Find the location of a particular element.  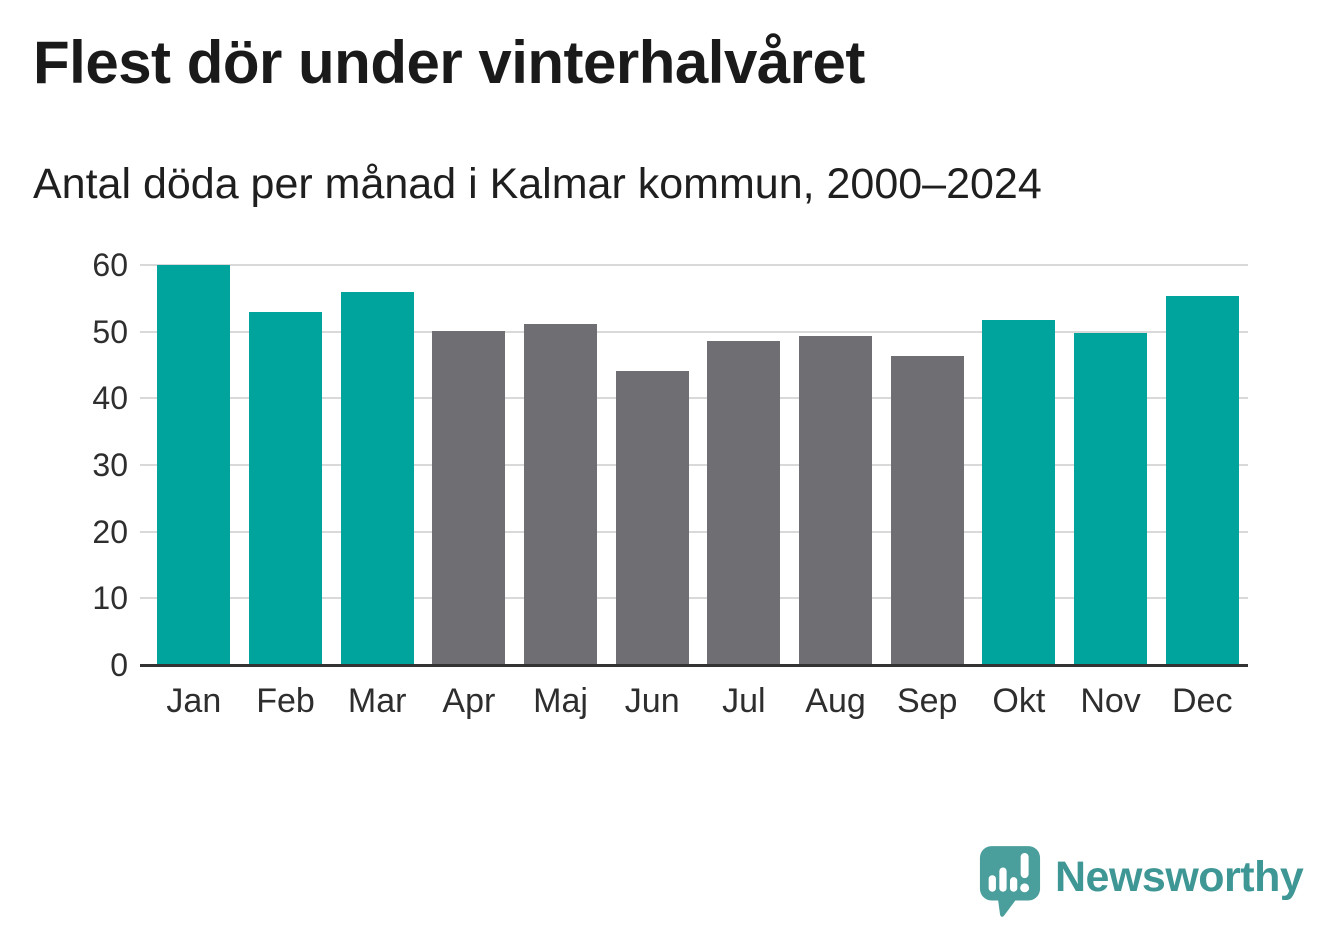

y-axis-tick-label: 40 is located at coordinates (110, 398).